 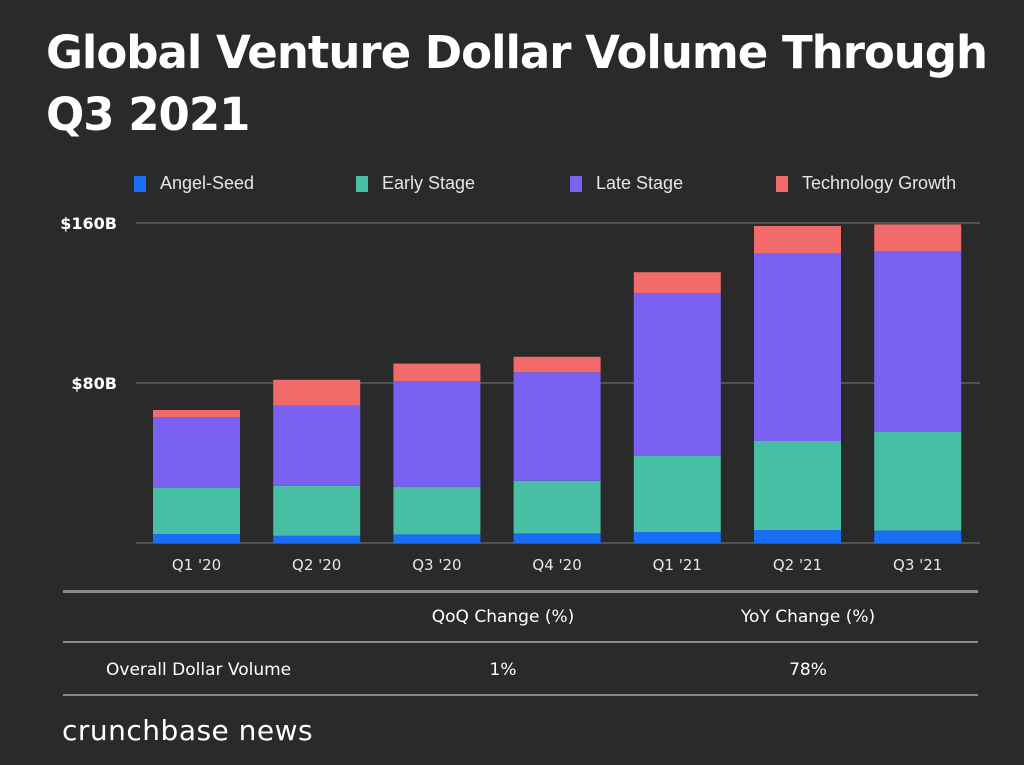 I want to click on legend-swatch-early-stage, so click(x=362, y=183).